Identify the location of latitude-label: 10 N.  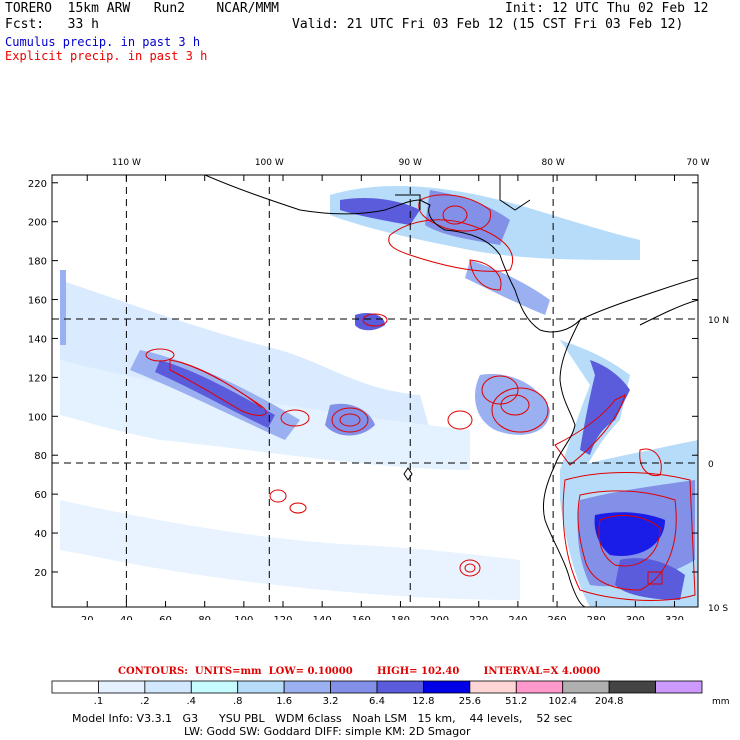
(718, 321).